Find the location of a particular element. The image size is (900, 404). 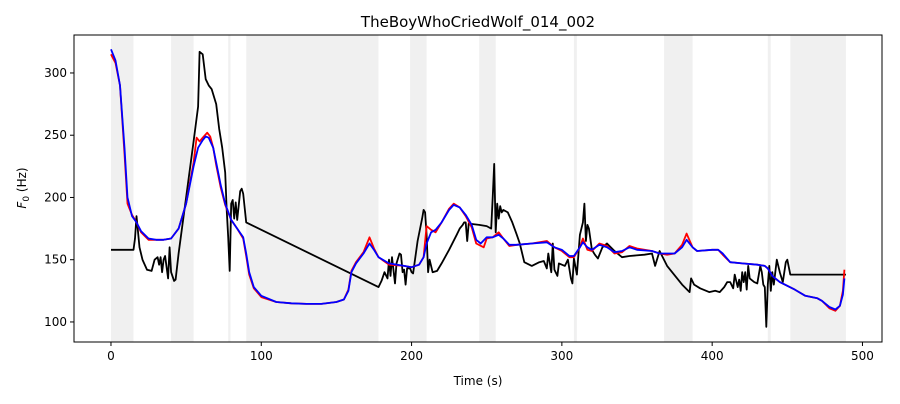

x-tick-label: 300 is located at coordinates (561, 356).